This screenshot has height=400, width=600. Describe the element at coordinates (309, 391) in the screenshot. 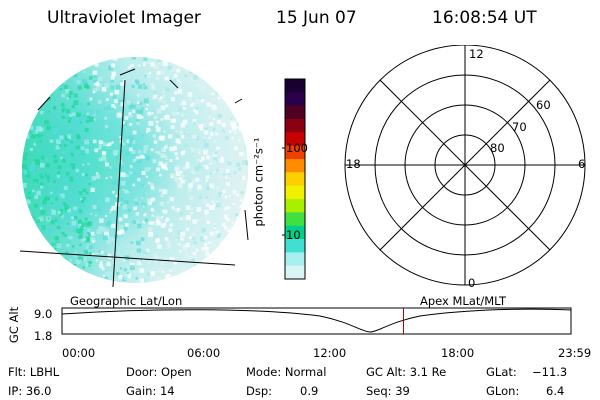

I see `status-dsp-value: 0.9` at that location.